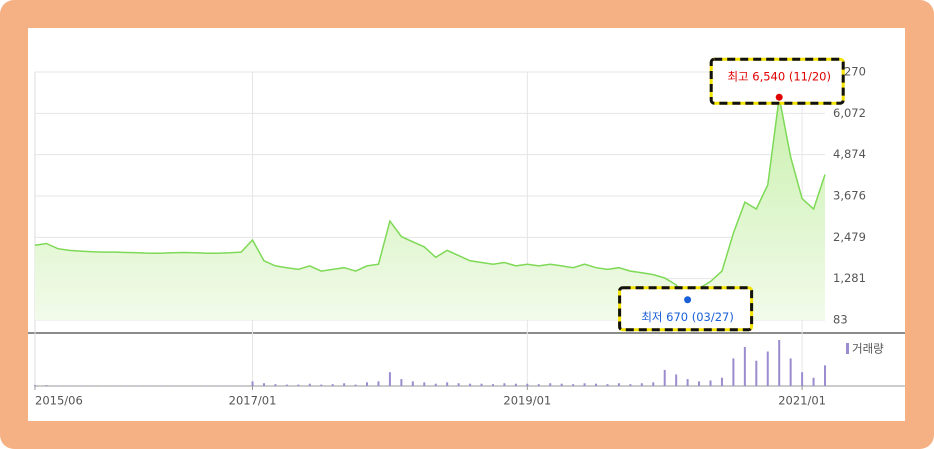 The width and height of the screenshot is (934, 449). I want to click on x-tick-label: 2019/01, so click(527, 401).